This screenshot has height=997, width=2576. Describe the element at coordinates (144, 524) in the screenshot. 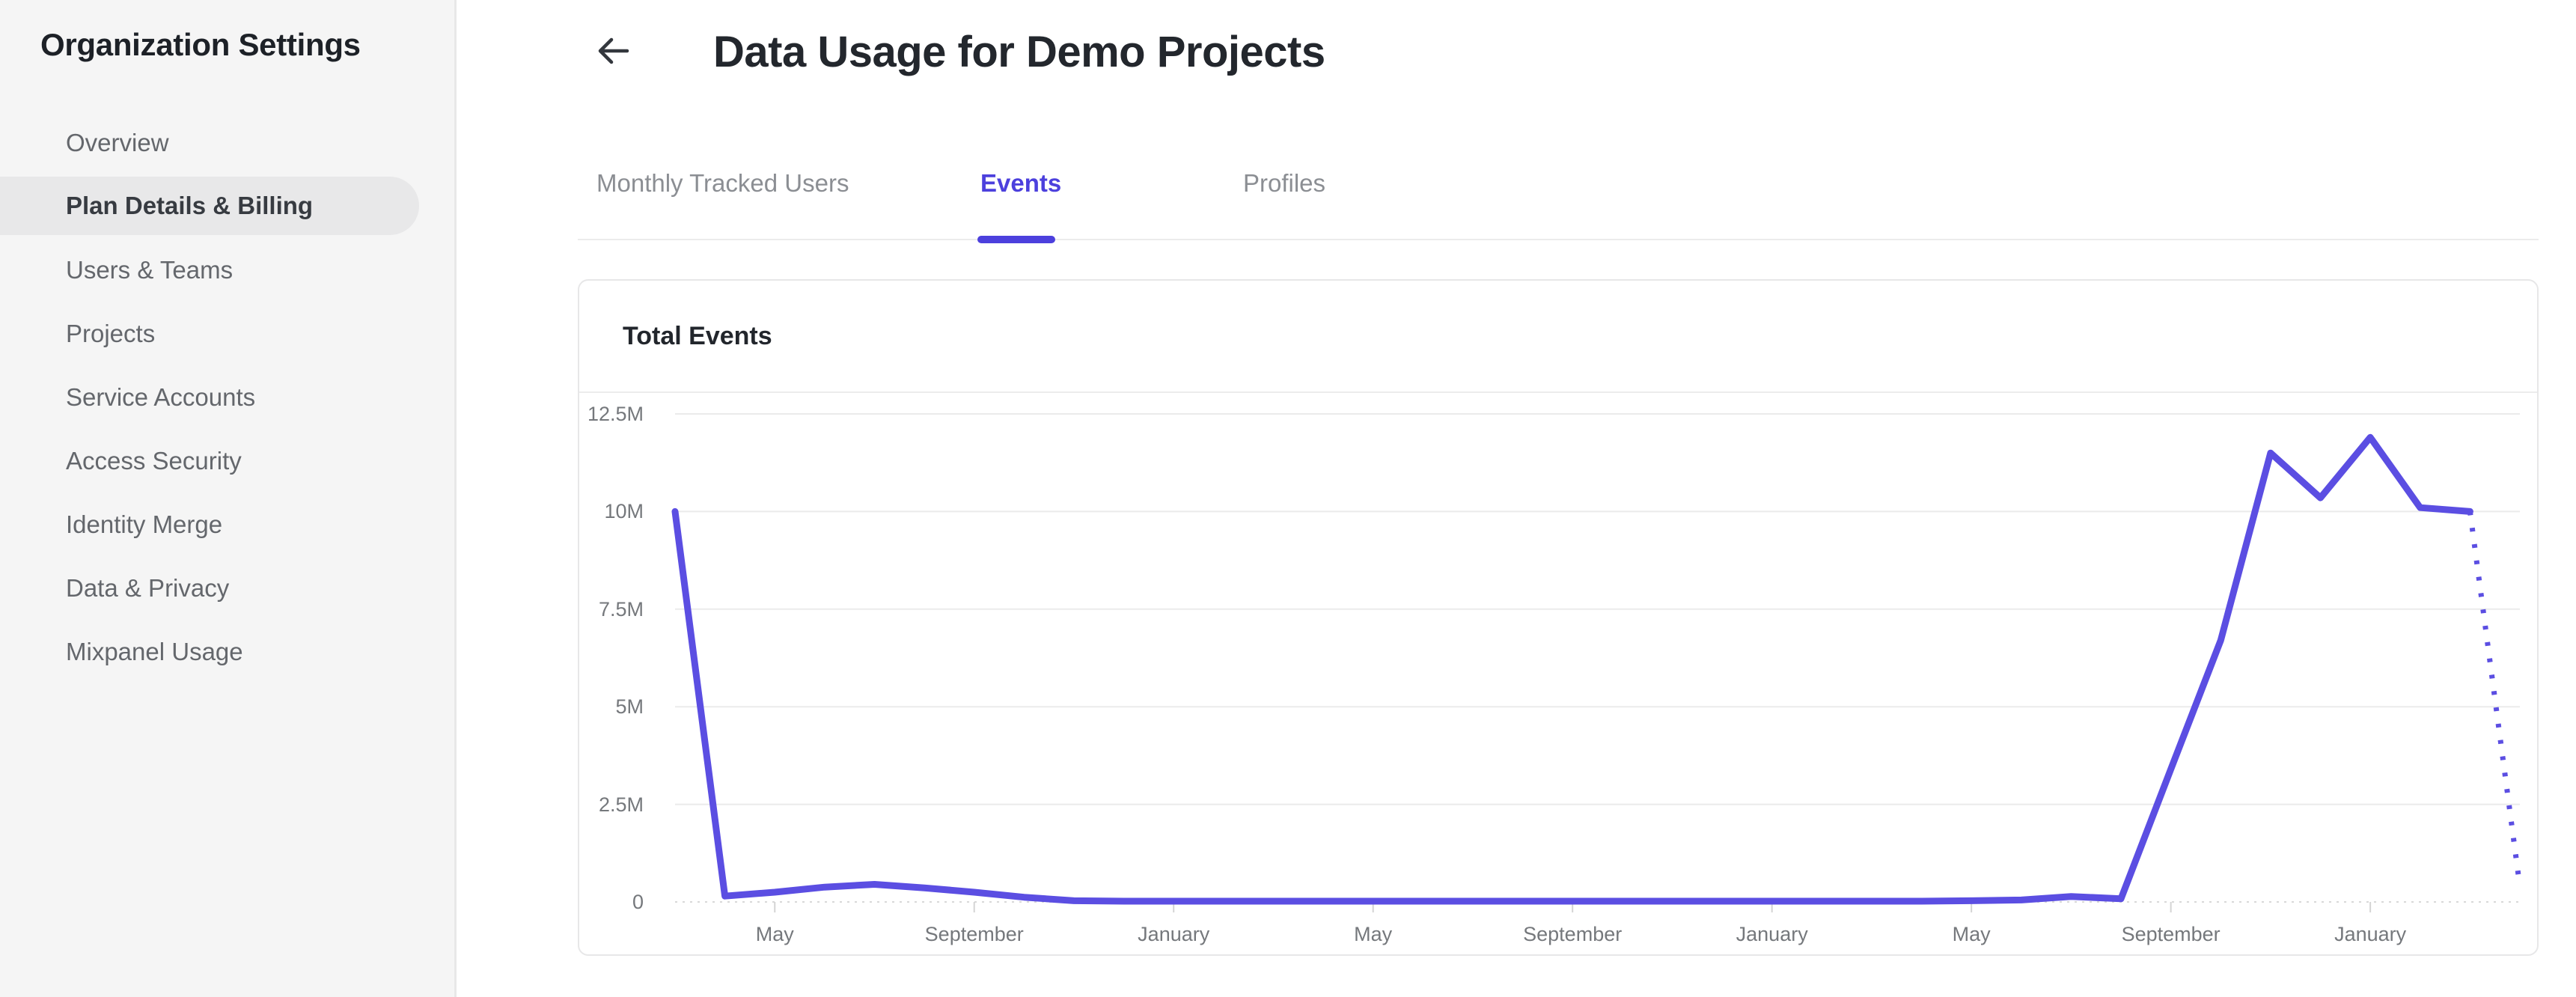

I see `sidebar-item-identity-merge: Identity Merge` at that location.